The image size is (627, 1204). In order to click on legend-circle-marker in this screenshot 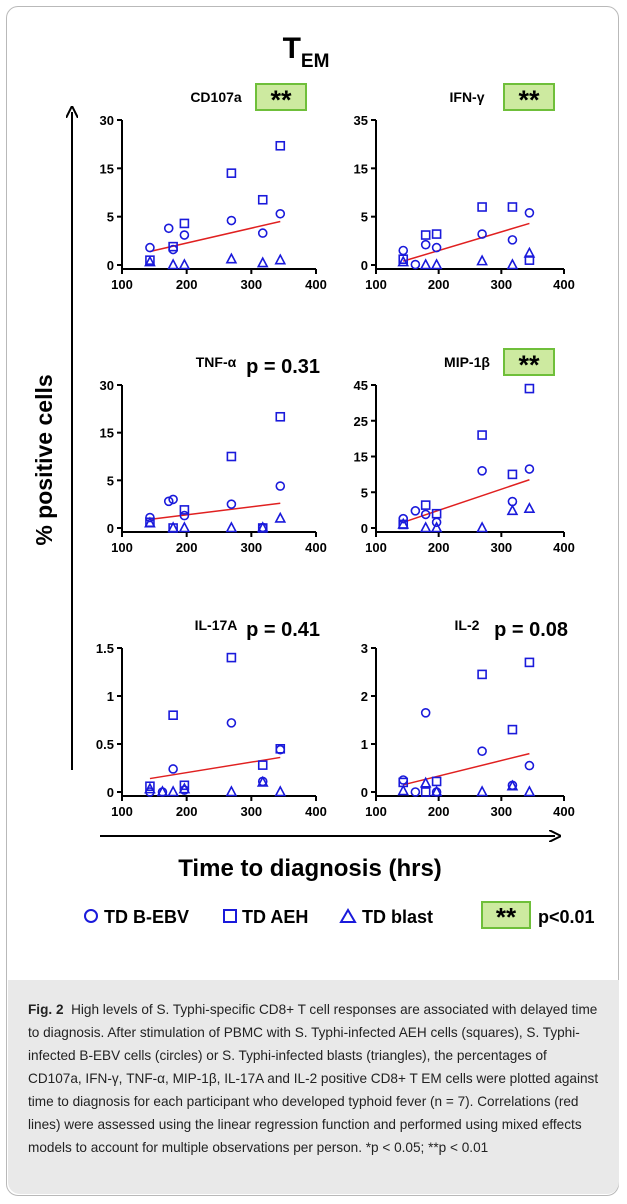, I will do `click(91, 916)`.